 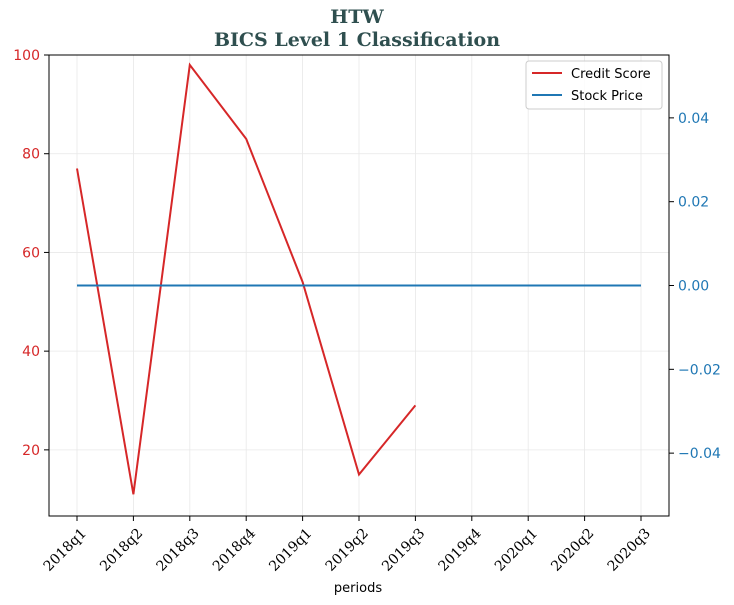 I want to click on x-tick-label: 2018q2, so click(x=121, y=550).